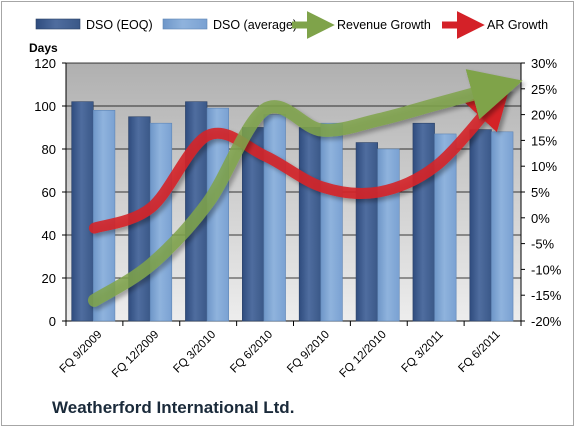 Image resolution: width=575 pixels, height=427 pixels. Describe the element at coordinates (49, 235) in the screenshot. I see `y-tick-label: 40` at that location.